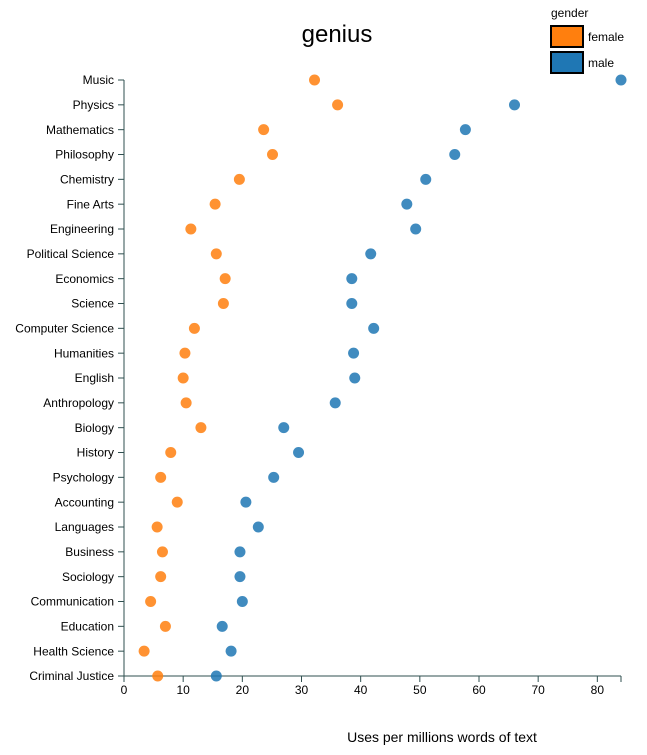  Describe the element at coordinates (75, 254) in the screenshot. I see `y-tick: Political Science` at that location.